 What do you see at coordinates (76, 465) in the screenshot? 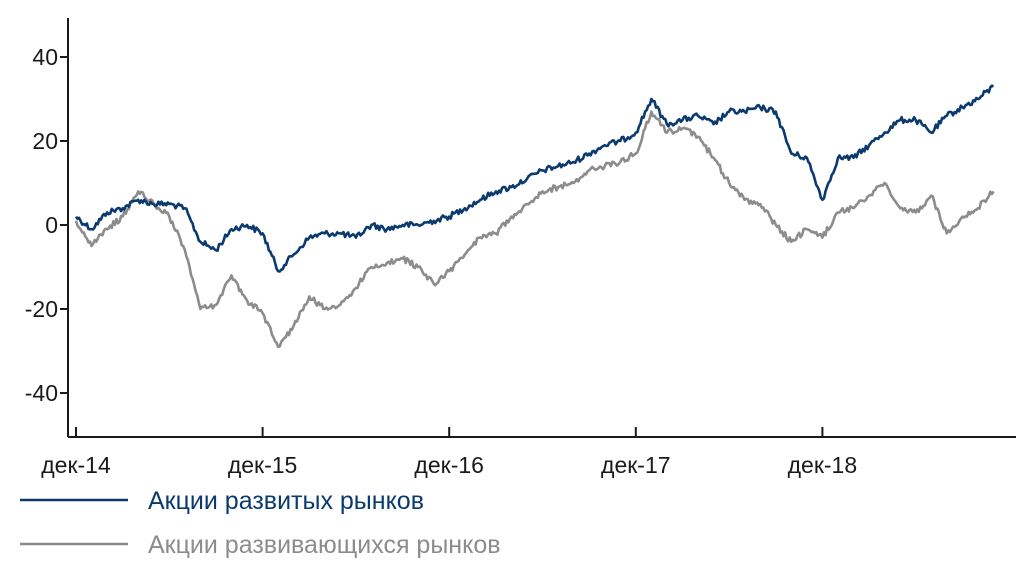
I see `x-tick-label: дек-14` at bounding box center [76, 465].